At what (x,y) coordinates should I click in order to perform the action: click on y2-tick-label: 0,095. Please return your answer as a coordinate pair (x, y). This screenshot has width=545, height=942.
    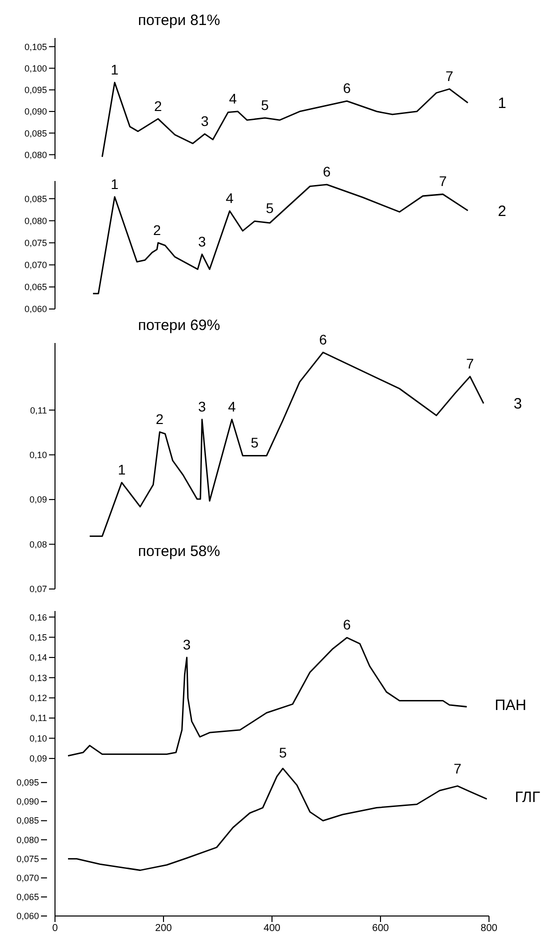
    Looking at the image, I should click on (27, 783).